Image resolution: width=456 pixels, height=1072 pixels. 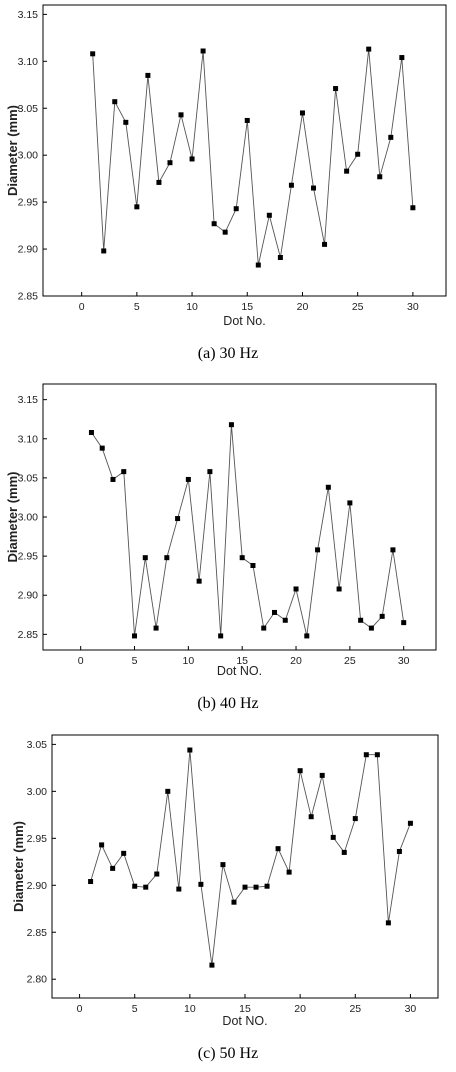 What do you see at coordinates (41, 862) in the screenshot?
I see `y-axis-ticks: 2.80 2.85 2.90 2.95 3.00 3.05` at bounding box center [41, 862].